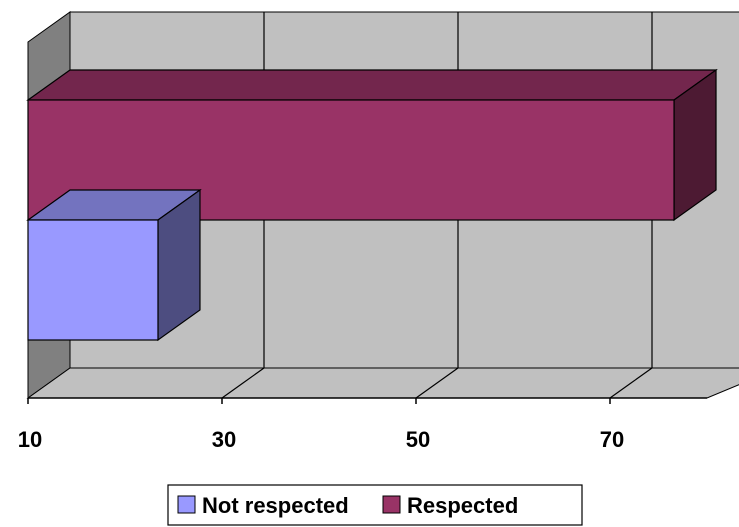  Describe the element at coordinates (612, 439) in the screenshot. I see `tick-label: 70` at that location.